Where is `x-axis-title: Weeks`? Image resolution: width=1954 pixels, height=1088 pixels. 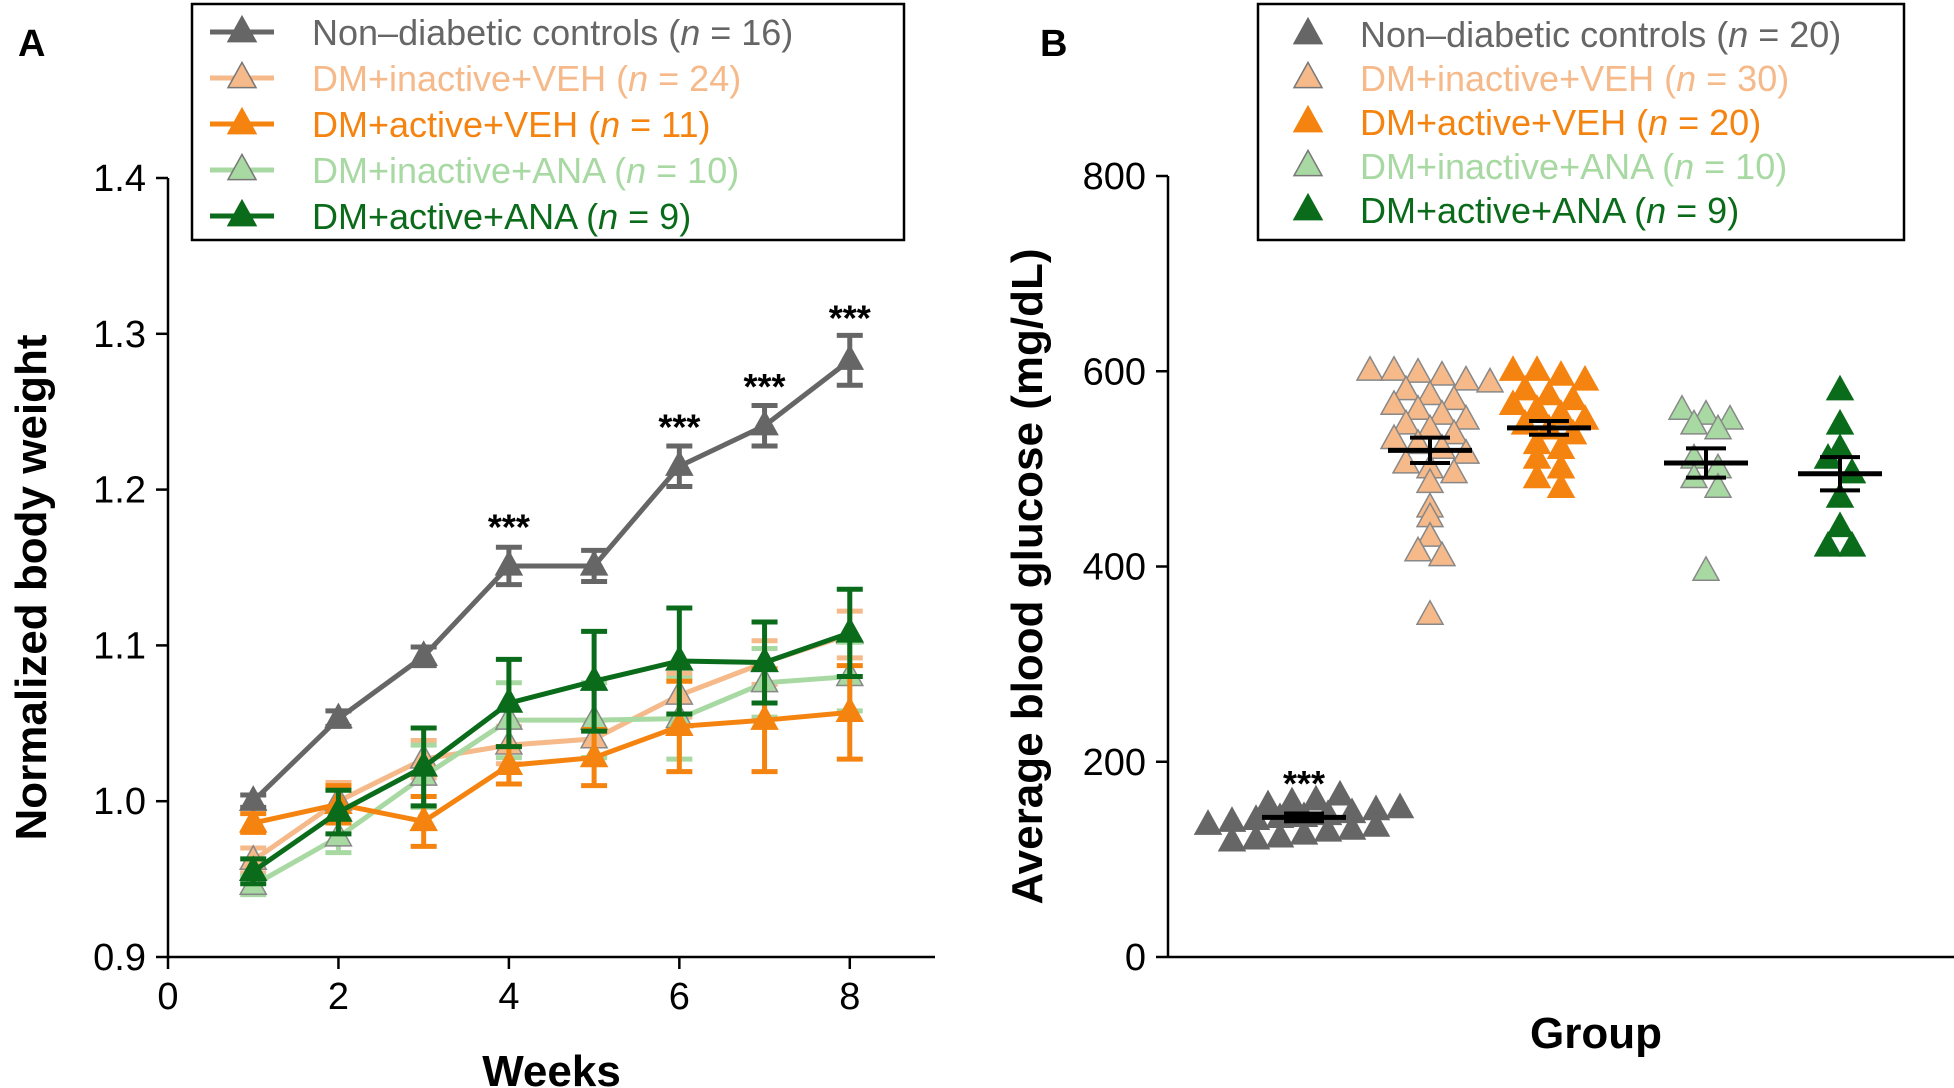
x-axis-title: Weeks is located at coordinates (551, 1067).